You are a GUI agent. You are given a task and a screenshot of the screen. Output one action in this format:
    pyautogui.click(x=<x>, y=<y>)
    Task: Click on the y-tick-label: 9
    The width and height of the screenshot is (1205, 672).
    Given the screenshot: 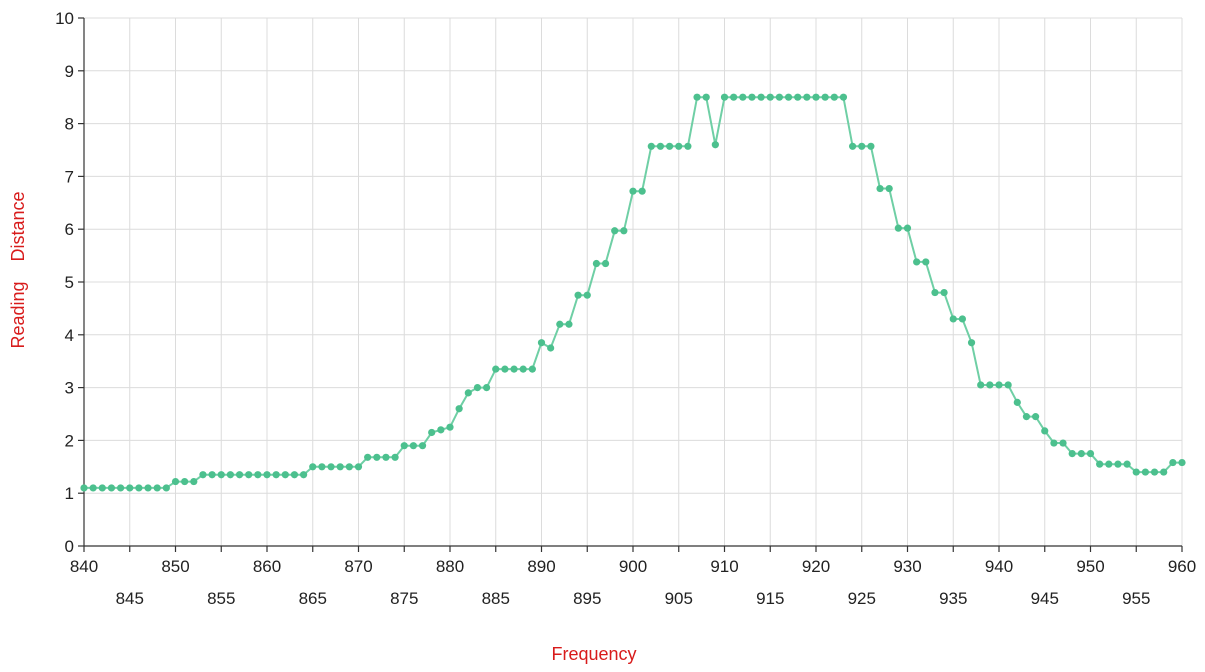 What is the action you would take?
    pyautogui.click(x=69, y=71)
    